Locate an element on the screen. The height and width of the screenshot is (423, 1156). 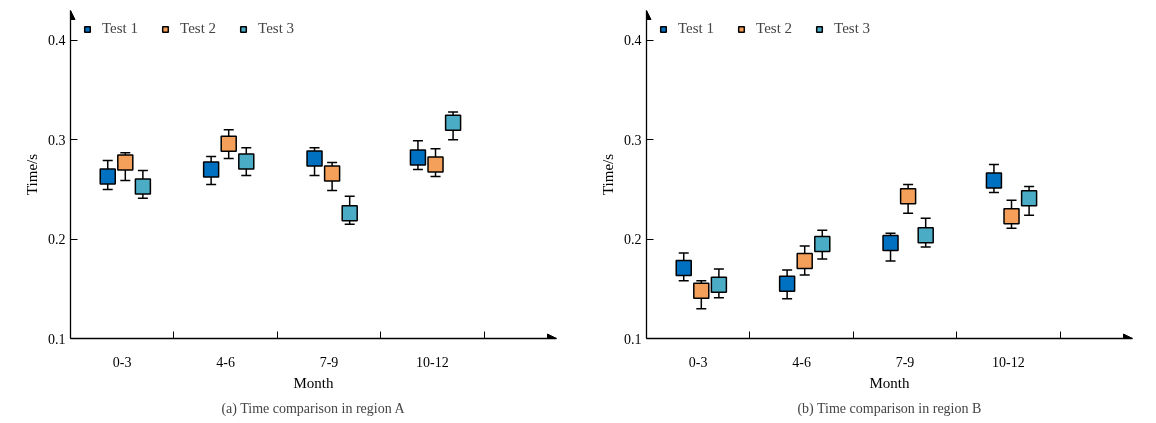
text: (b) Time comparison in region B is located at coordinates (889, 408).